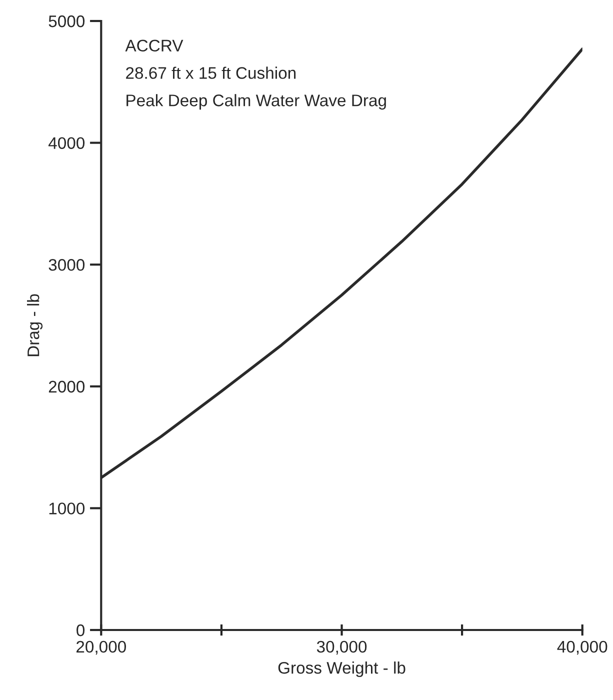 Image resolution: width=613 pixels, height=700 pixels. Describe the element at coordinates (342, 670) in the screenshot. I see `x-axis-title: Gross Weight - lb` at that location.